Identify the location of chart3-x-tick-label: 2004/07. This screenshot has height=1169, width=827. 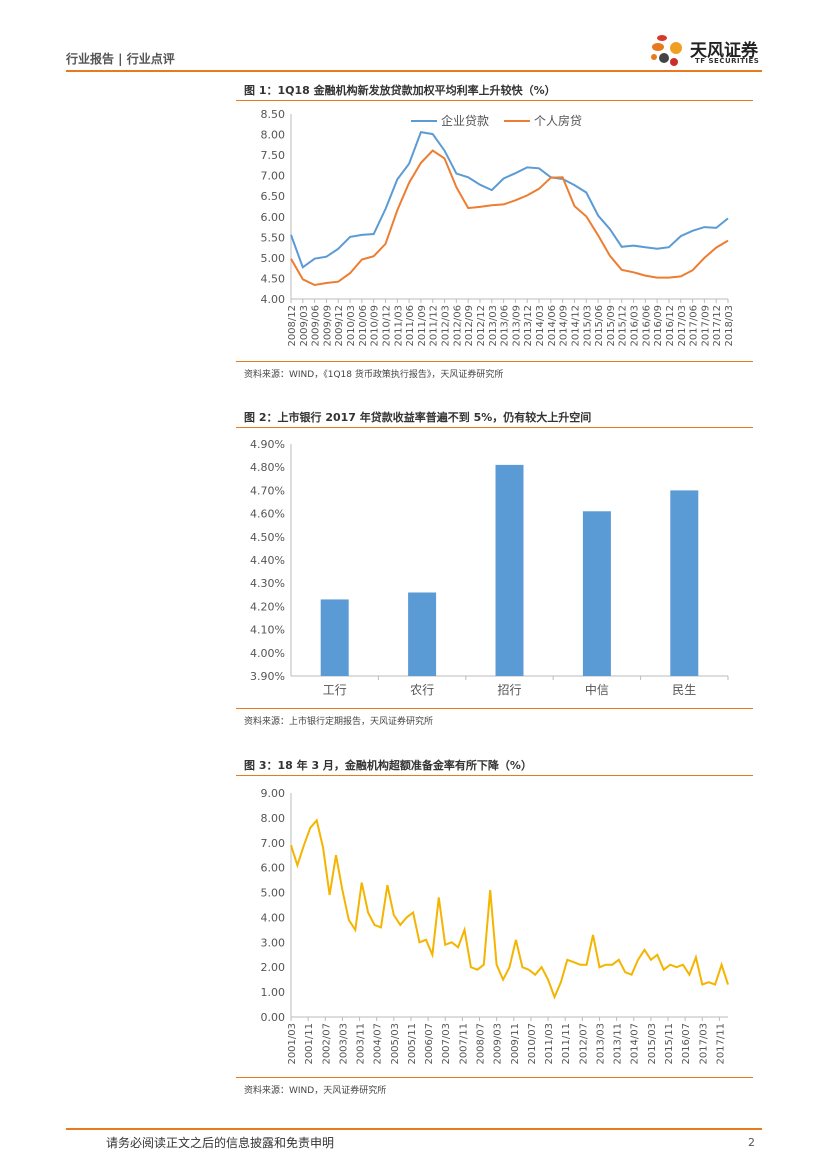
(378, 1044).